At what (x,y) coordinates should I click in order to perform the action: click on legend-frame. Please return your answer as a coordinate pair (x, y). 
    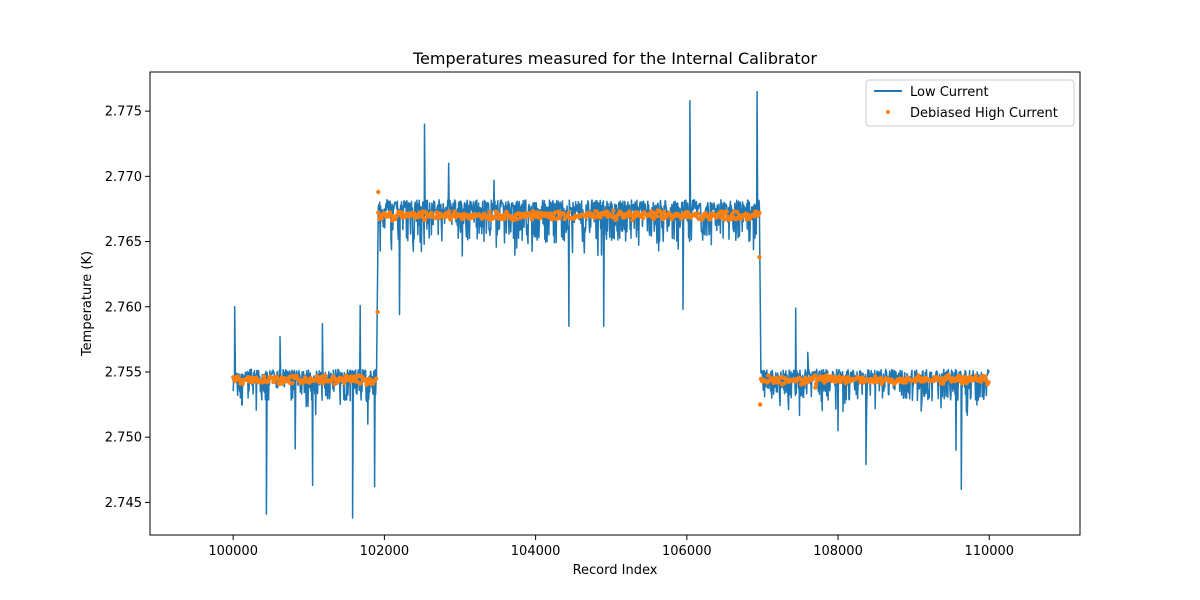
    Looking at the image, I should click on (970, 103).